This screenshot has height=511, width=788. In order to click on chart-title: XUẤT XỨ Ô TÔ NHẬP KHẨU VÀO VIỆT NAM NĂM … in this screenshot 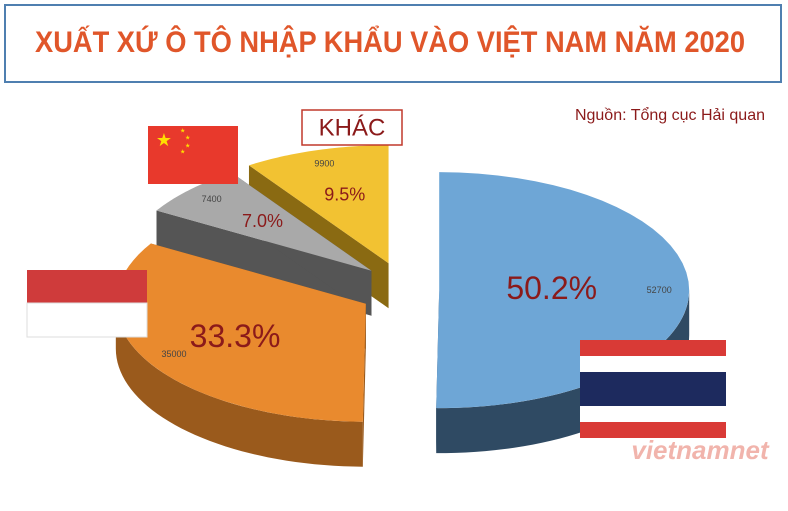, I will do `click(390, 42)`.